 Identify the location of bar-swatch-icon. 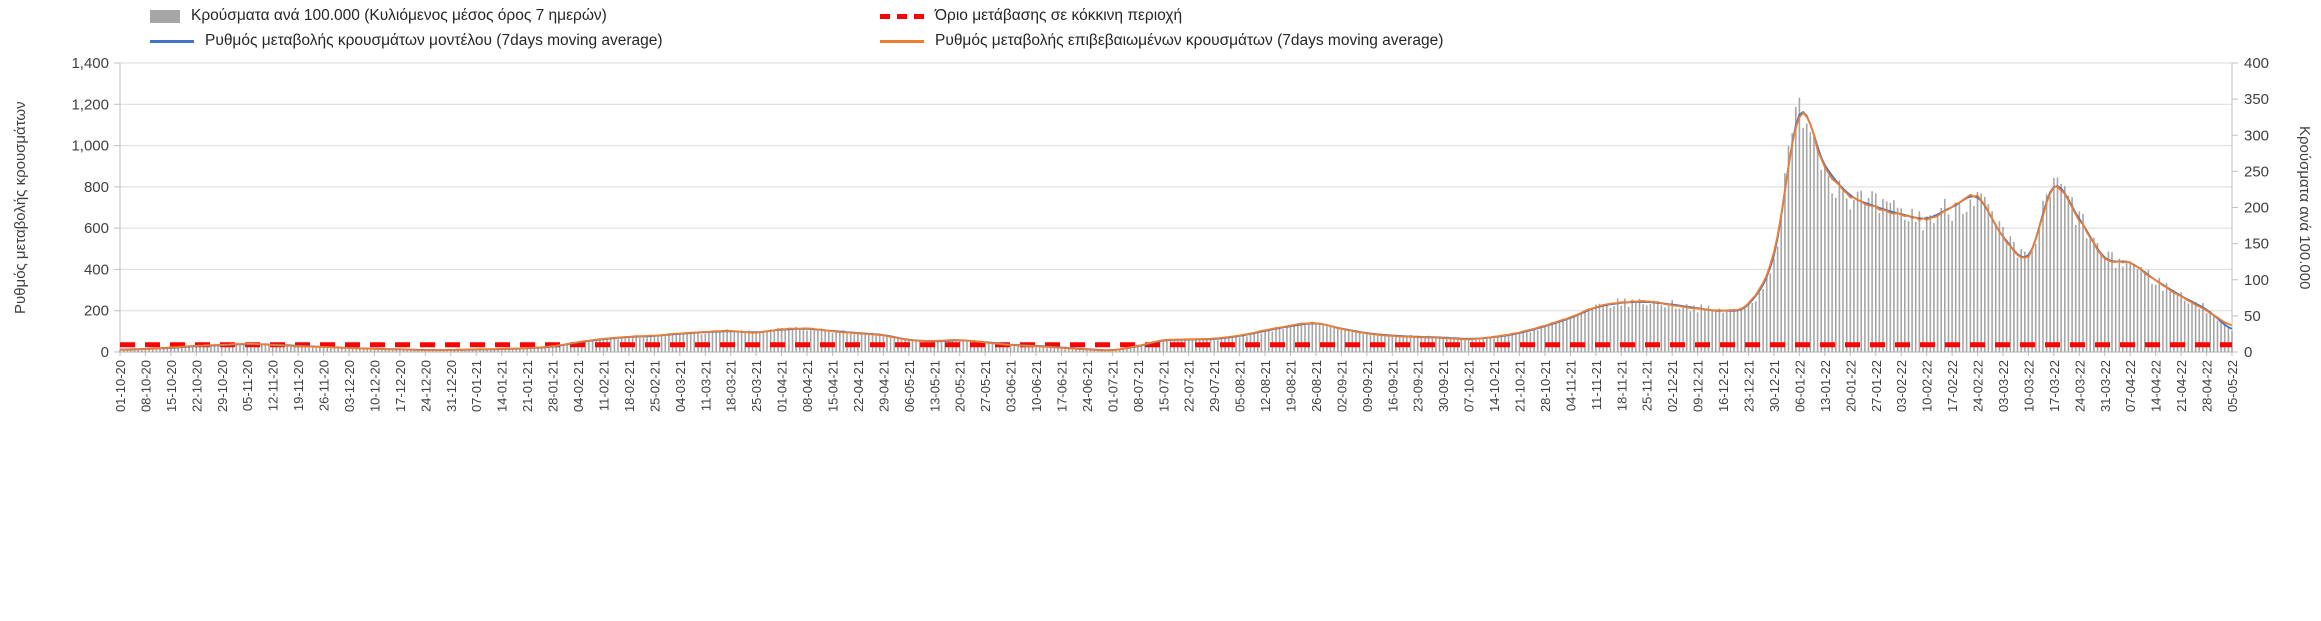
(165, 16).